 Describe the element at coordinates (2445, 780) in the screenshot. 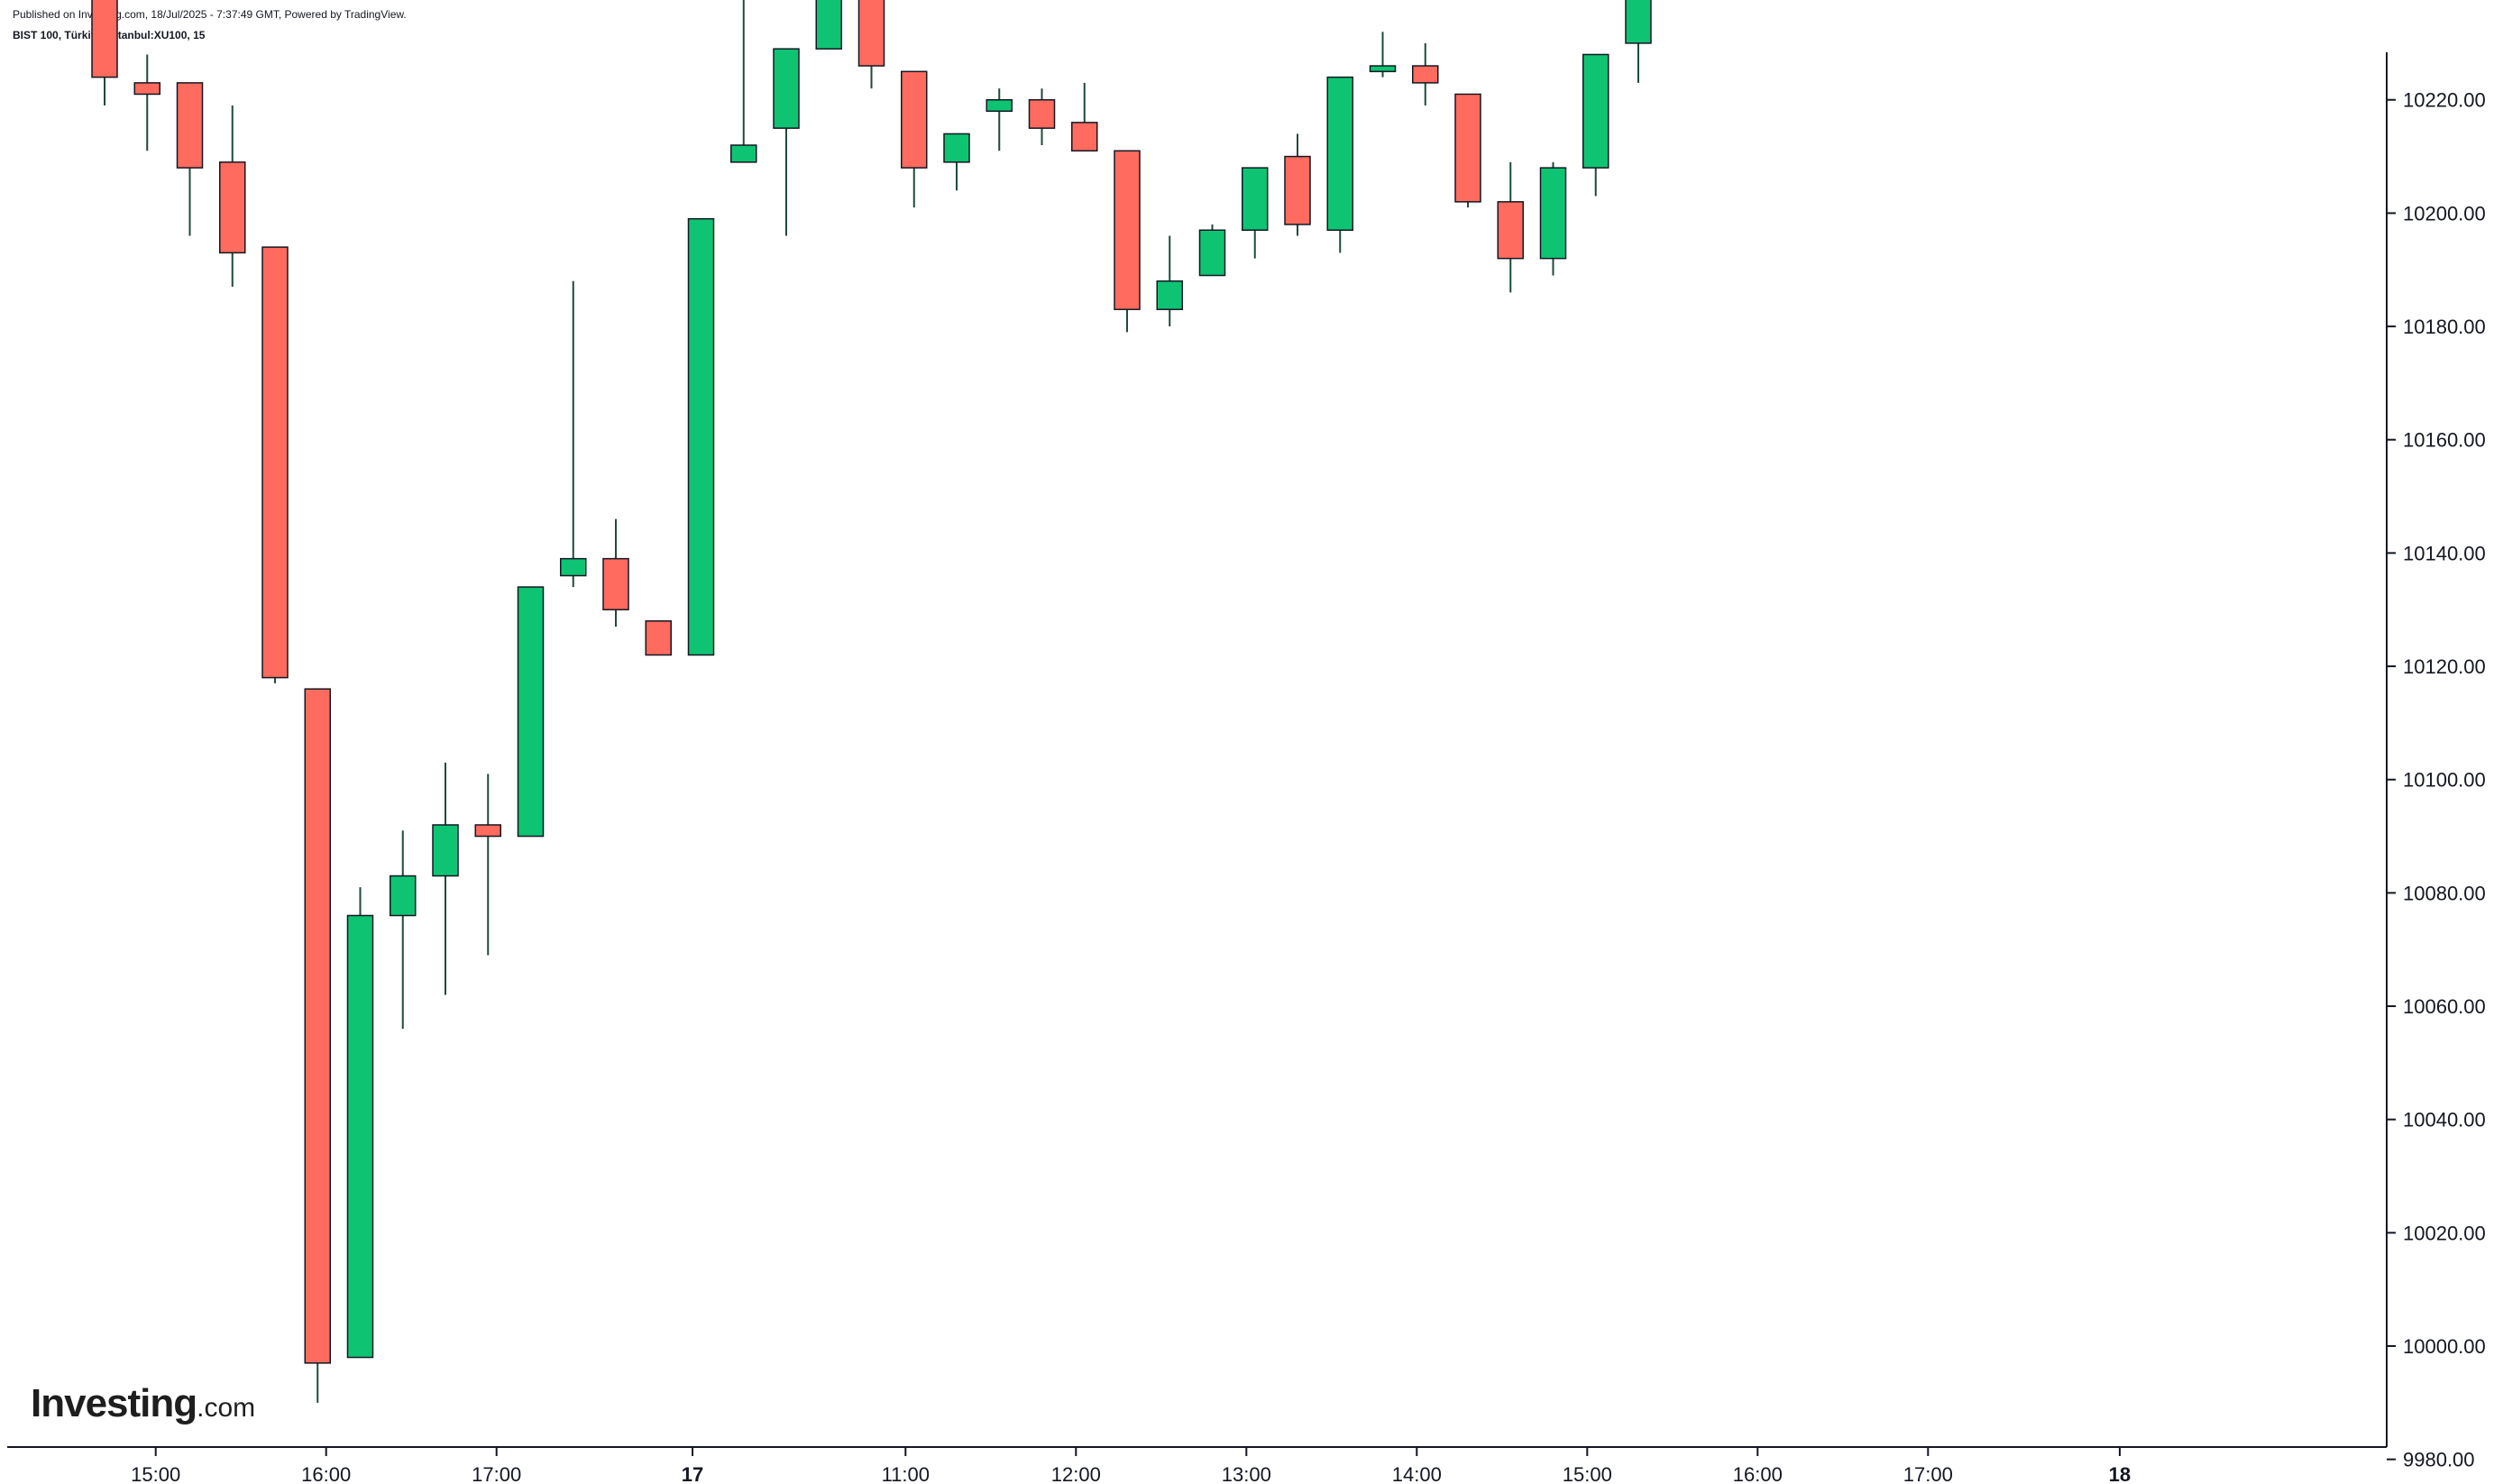

I see `y-tick-label: 10100.00` at that location.